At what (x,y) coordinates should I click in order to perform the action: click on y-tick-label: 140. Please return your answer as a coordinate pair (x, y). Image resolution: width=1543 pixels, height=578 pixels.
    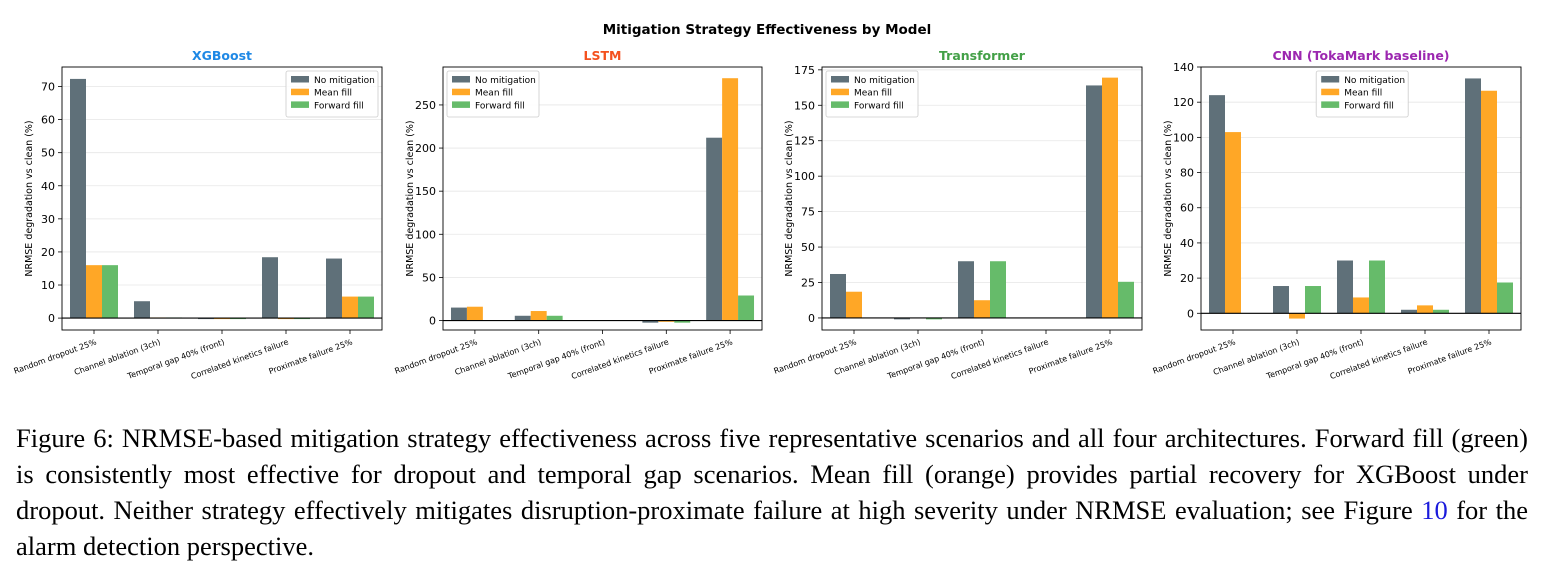
    Looking at the image, I should click on (1183, 67).